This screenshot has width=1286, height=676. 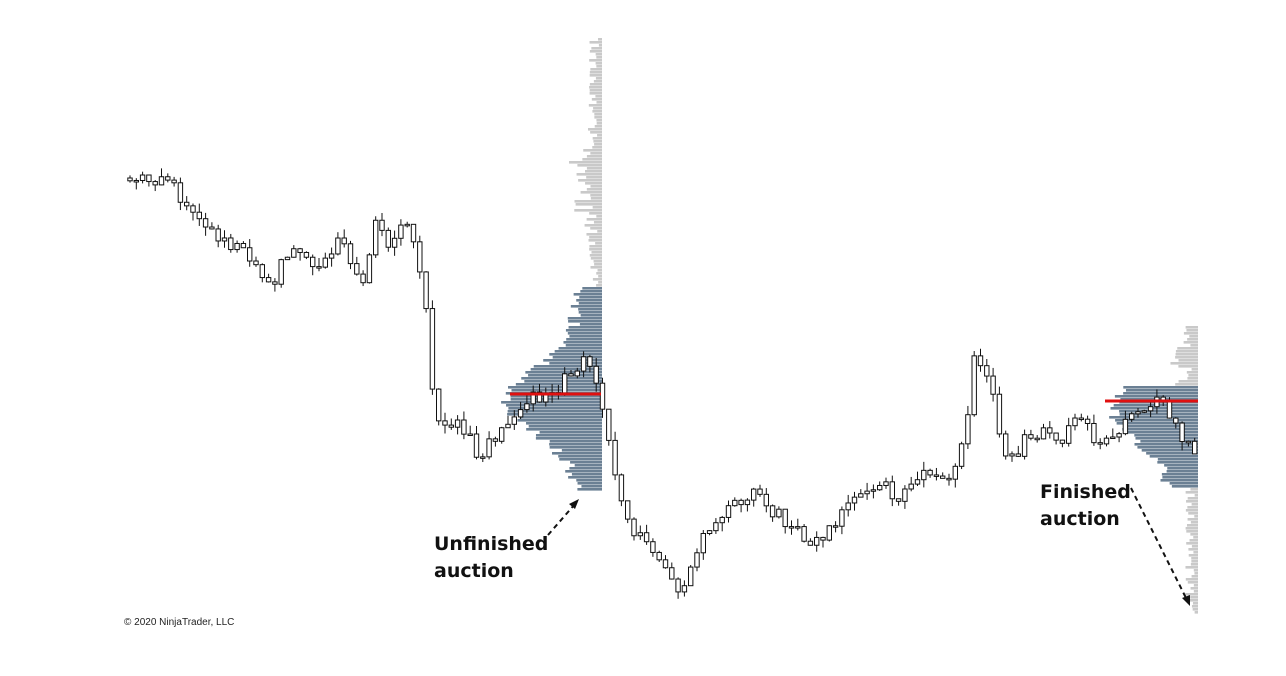 I want to click on annotation: Finished, so click(x=1085, y=492).